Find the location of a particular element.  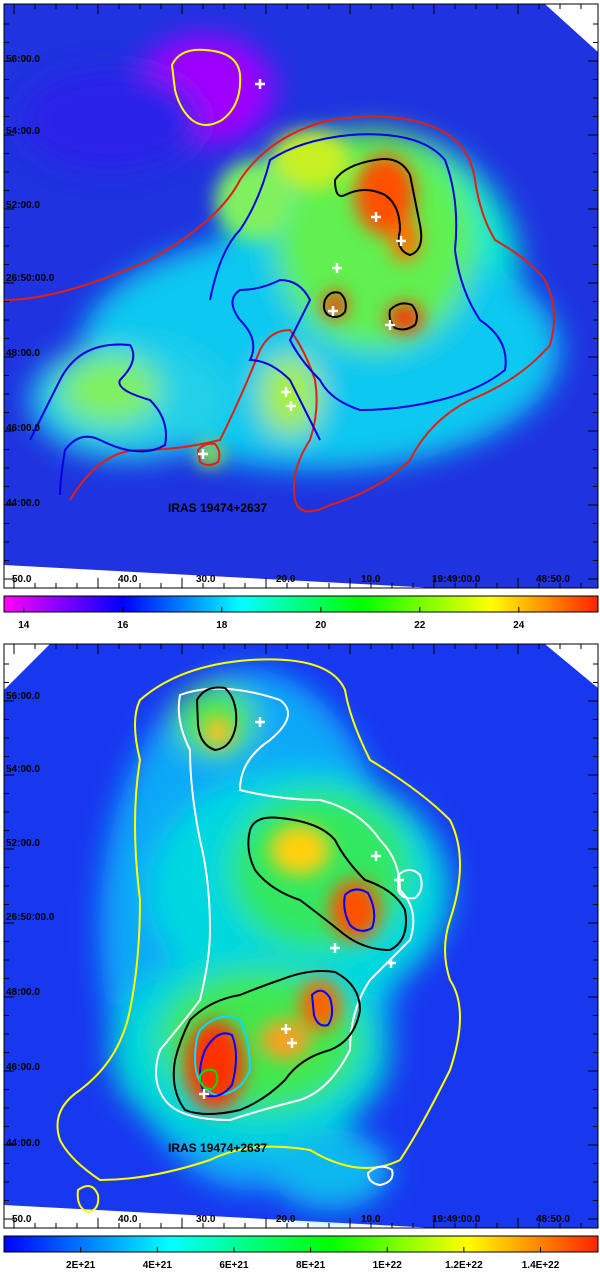

contour-white is located at coordinates (285, 904).